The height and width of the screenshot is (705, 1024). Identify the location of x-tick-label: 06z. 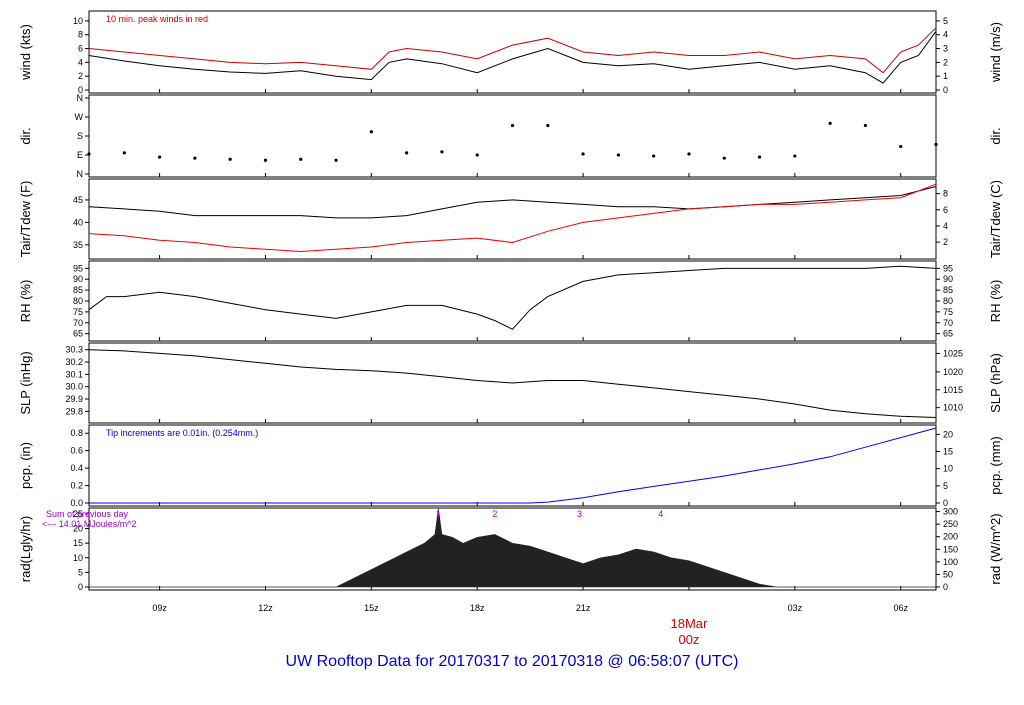
(900, 608).